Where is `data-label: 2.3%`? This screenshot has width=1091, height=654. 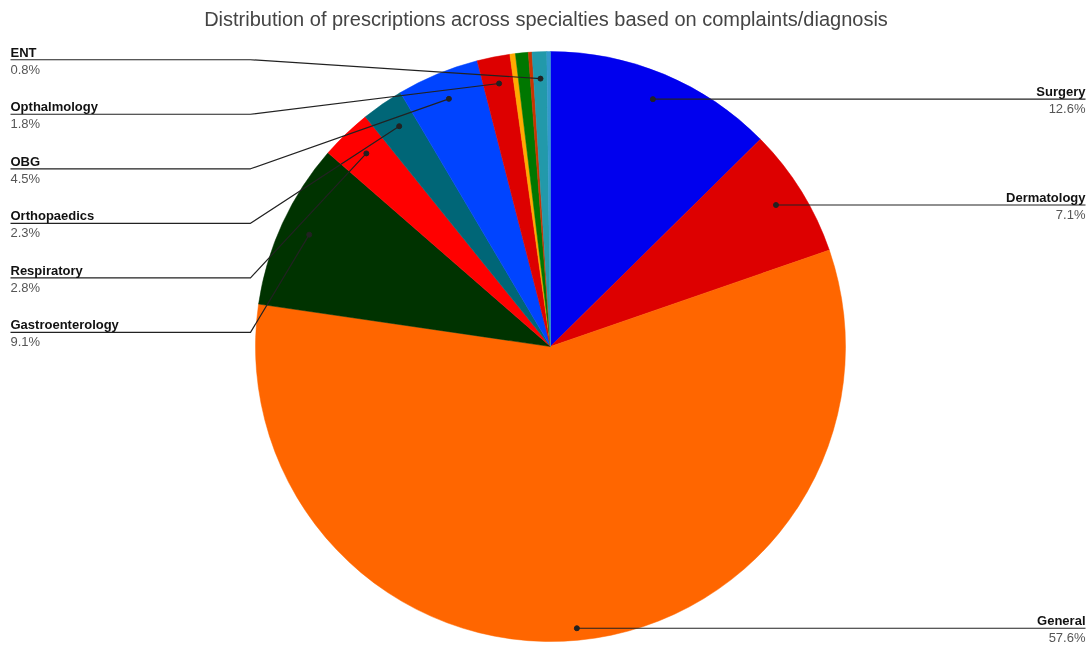 data-label: 2.3% is located at coordinates (25, 233).